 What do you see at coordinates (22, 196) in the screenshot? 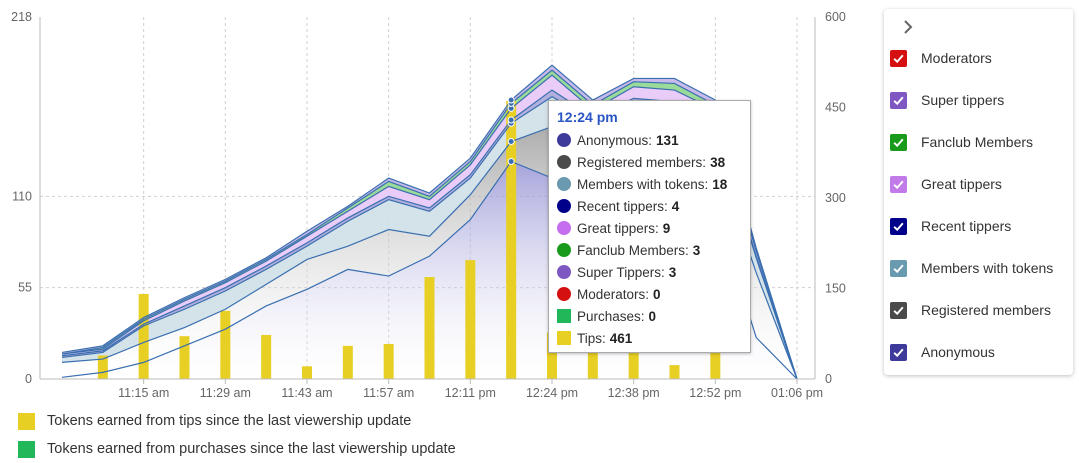
I see `y-left-tick-label: 110` at bounding box center [22, 196].